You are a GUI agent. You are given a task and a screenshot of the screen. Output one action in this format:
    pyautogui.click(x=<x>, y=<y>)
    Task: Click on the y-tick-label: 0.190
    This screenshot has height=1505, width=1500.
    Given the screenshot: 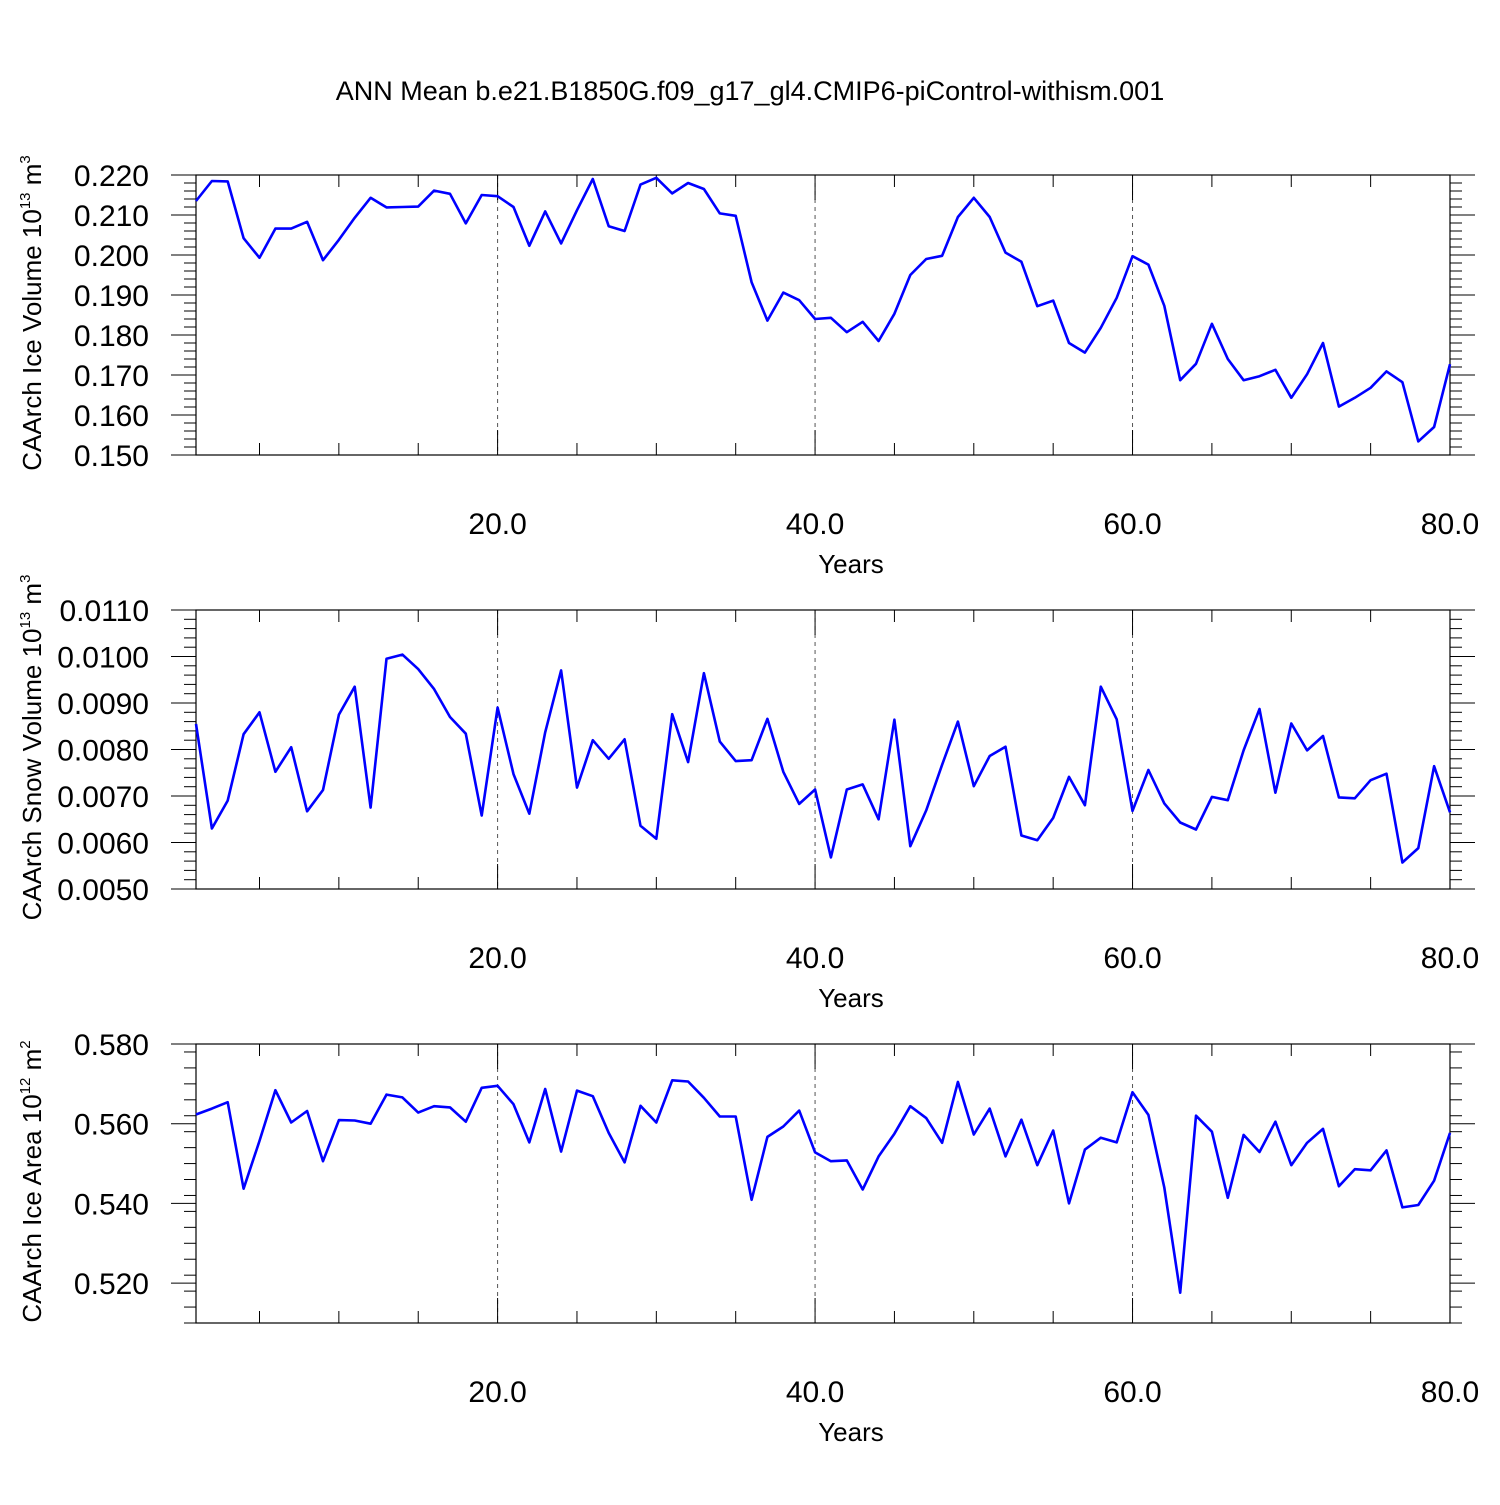 What is the action you would take?
    pyautogui.click(x=111, y=296)
    